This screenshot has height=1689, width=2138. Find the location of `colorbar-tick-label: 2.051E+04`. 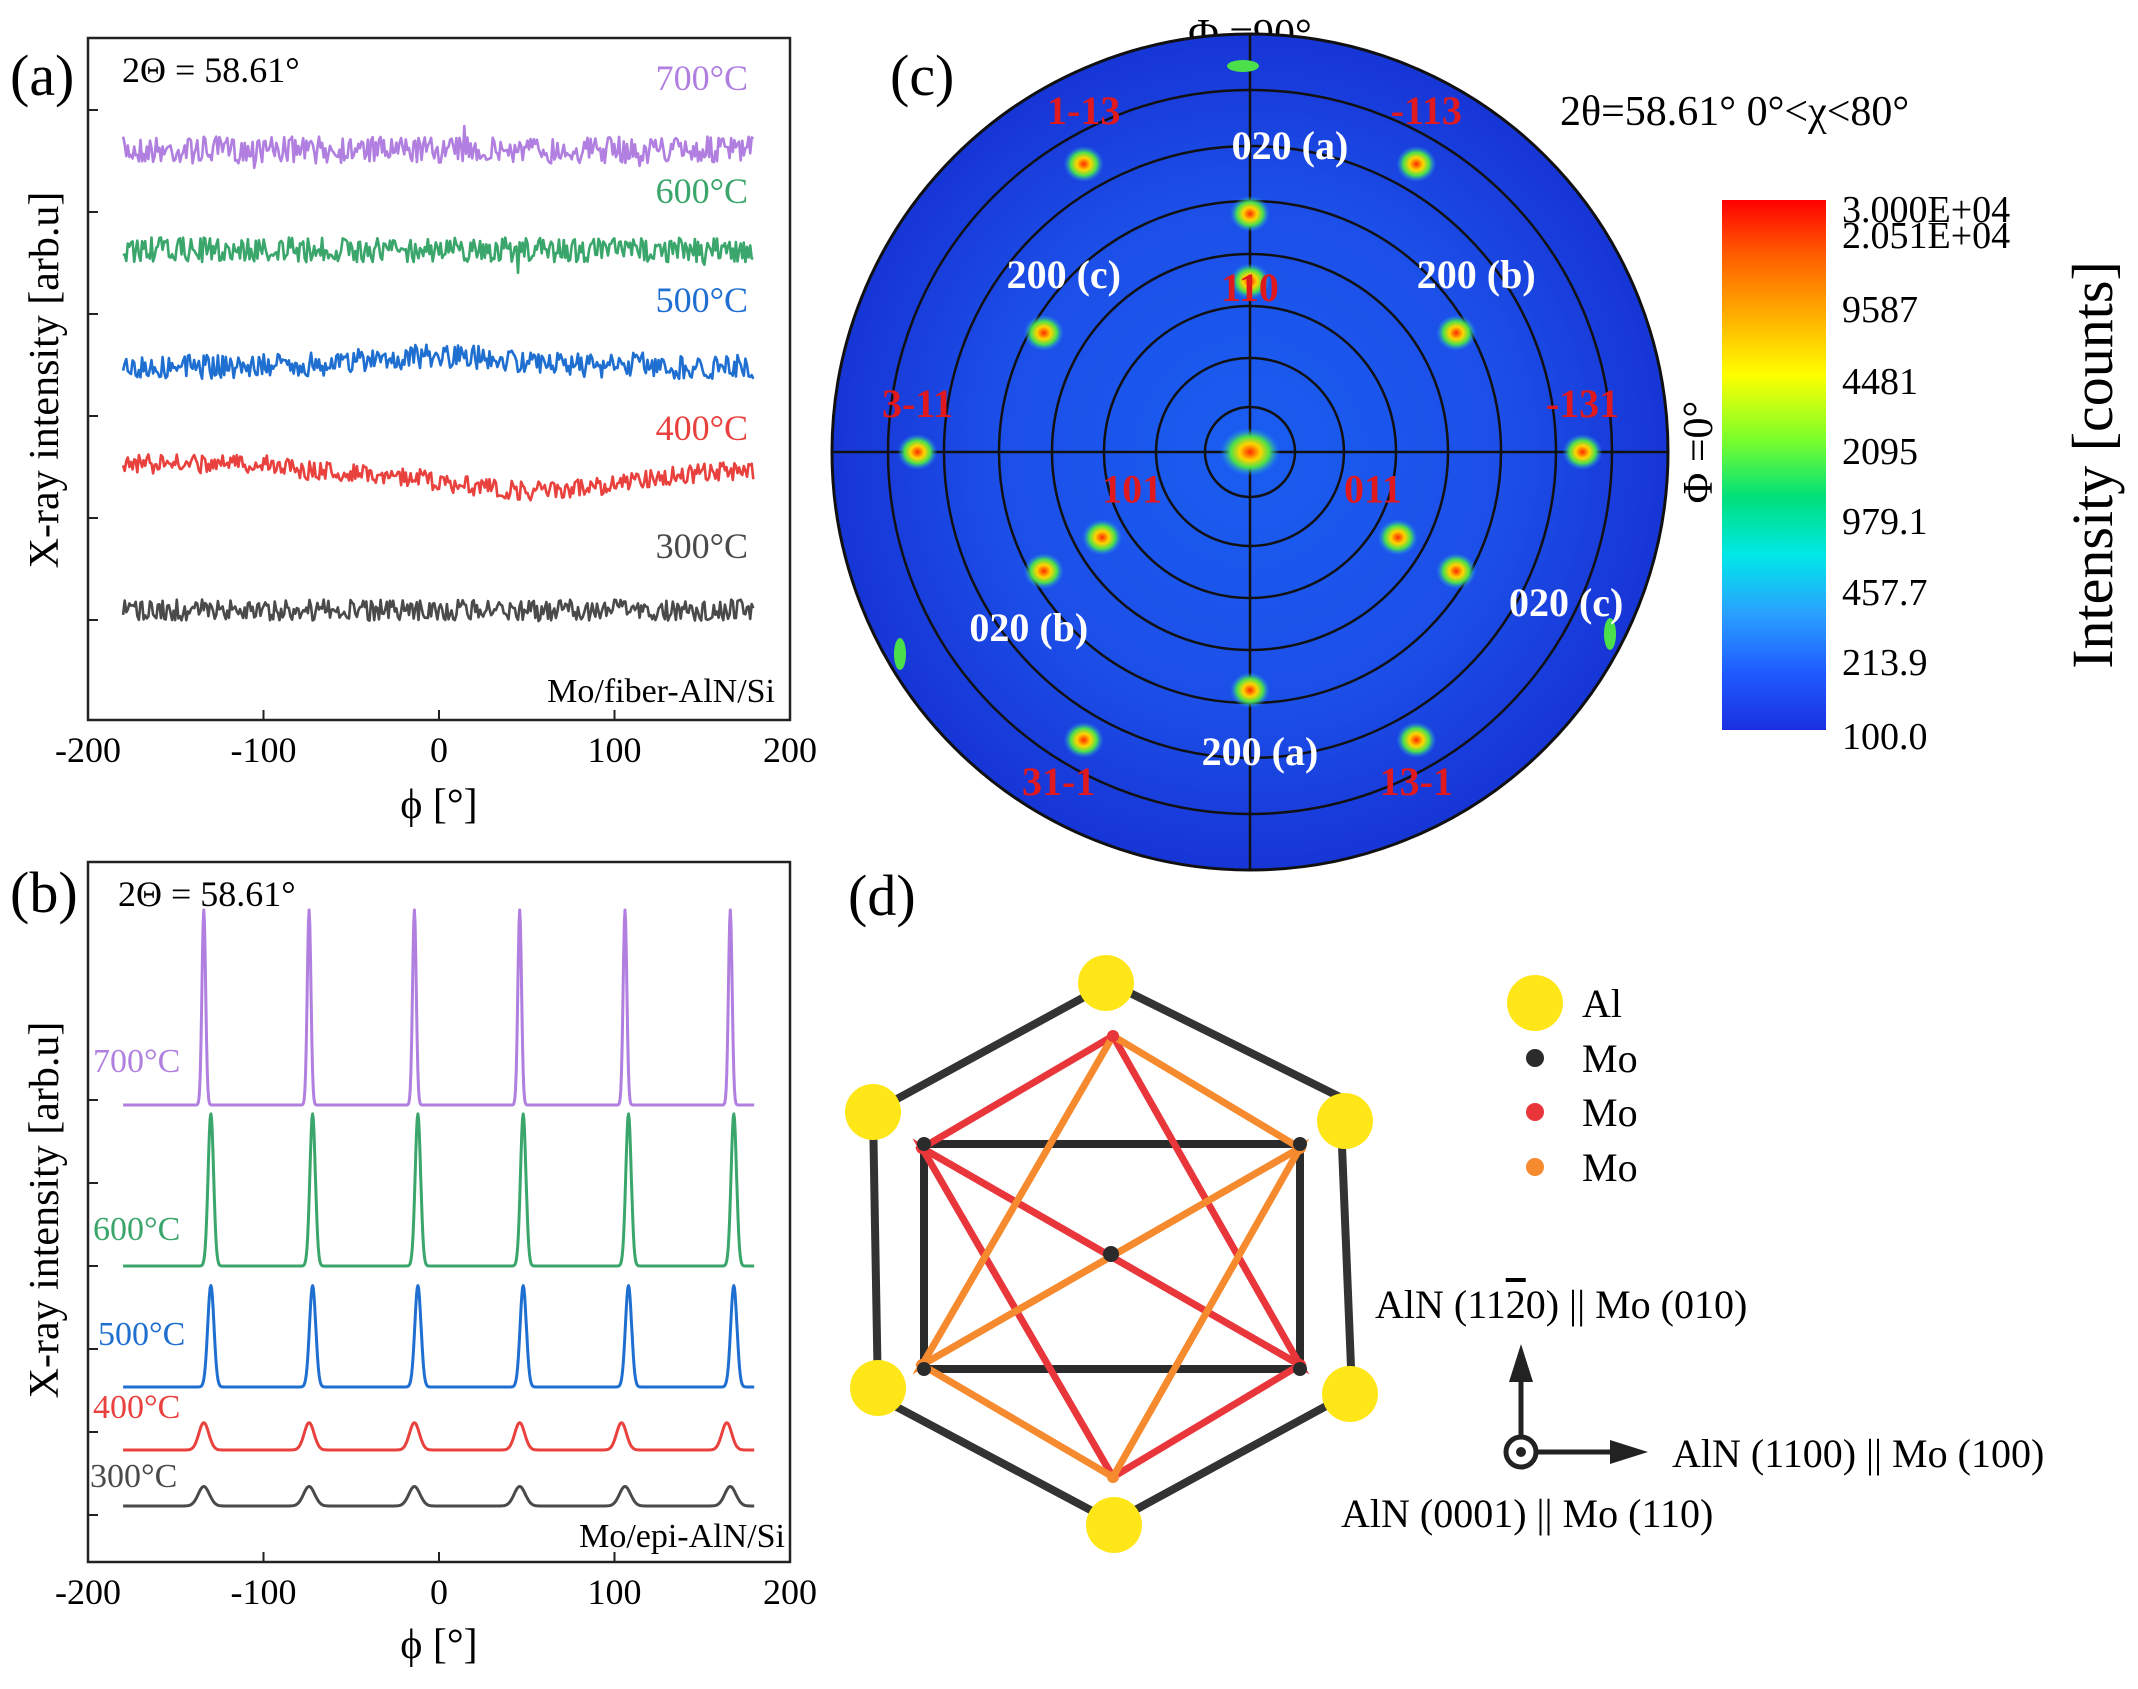

colorbar-tick-label: 2.051E+04 is located at coordinates (1926, 236).